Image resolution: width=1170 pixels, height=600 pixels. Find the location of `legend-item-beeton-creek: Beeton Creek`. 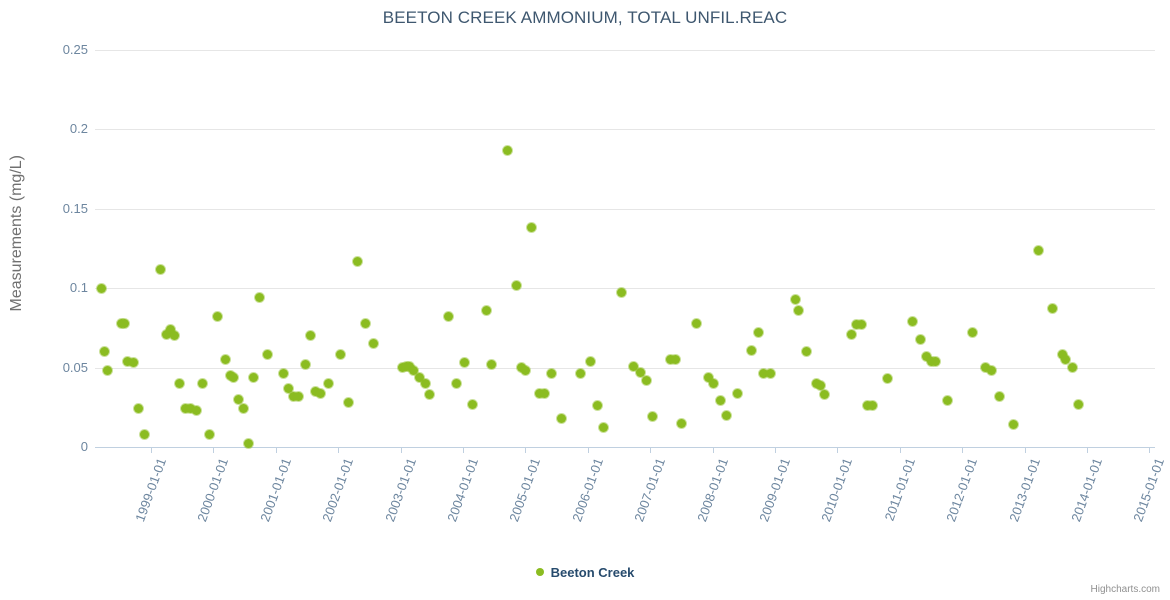

legend-item-beeton-creek: Beeton Creek is located at coordinates (584, 572).